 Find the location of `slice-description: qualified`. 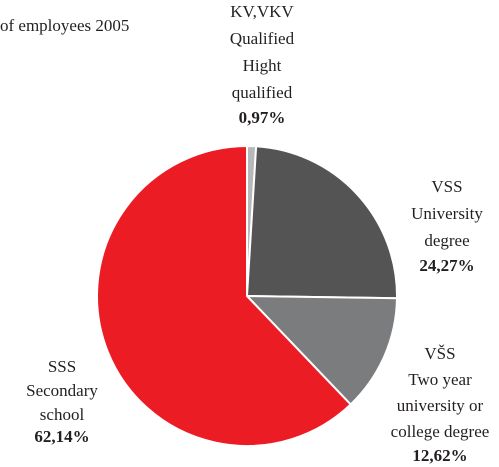

slice-description: qualified is located at coordinates (262, 92).